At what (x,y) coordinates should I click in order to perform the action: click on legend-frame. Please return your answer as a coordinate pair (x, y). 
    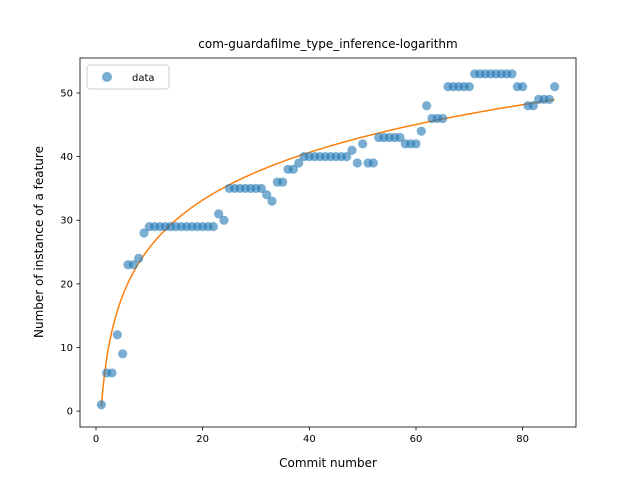
    Looking at the image, I should click on (128, 77).